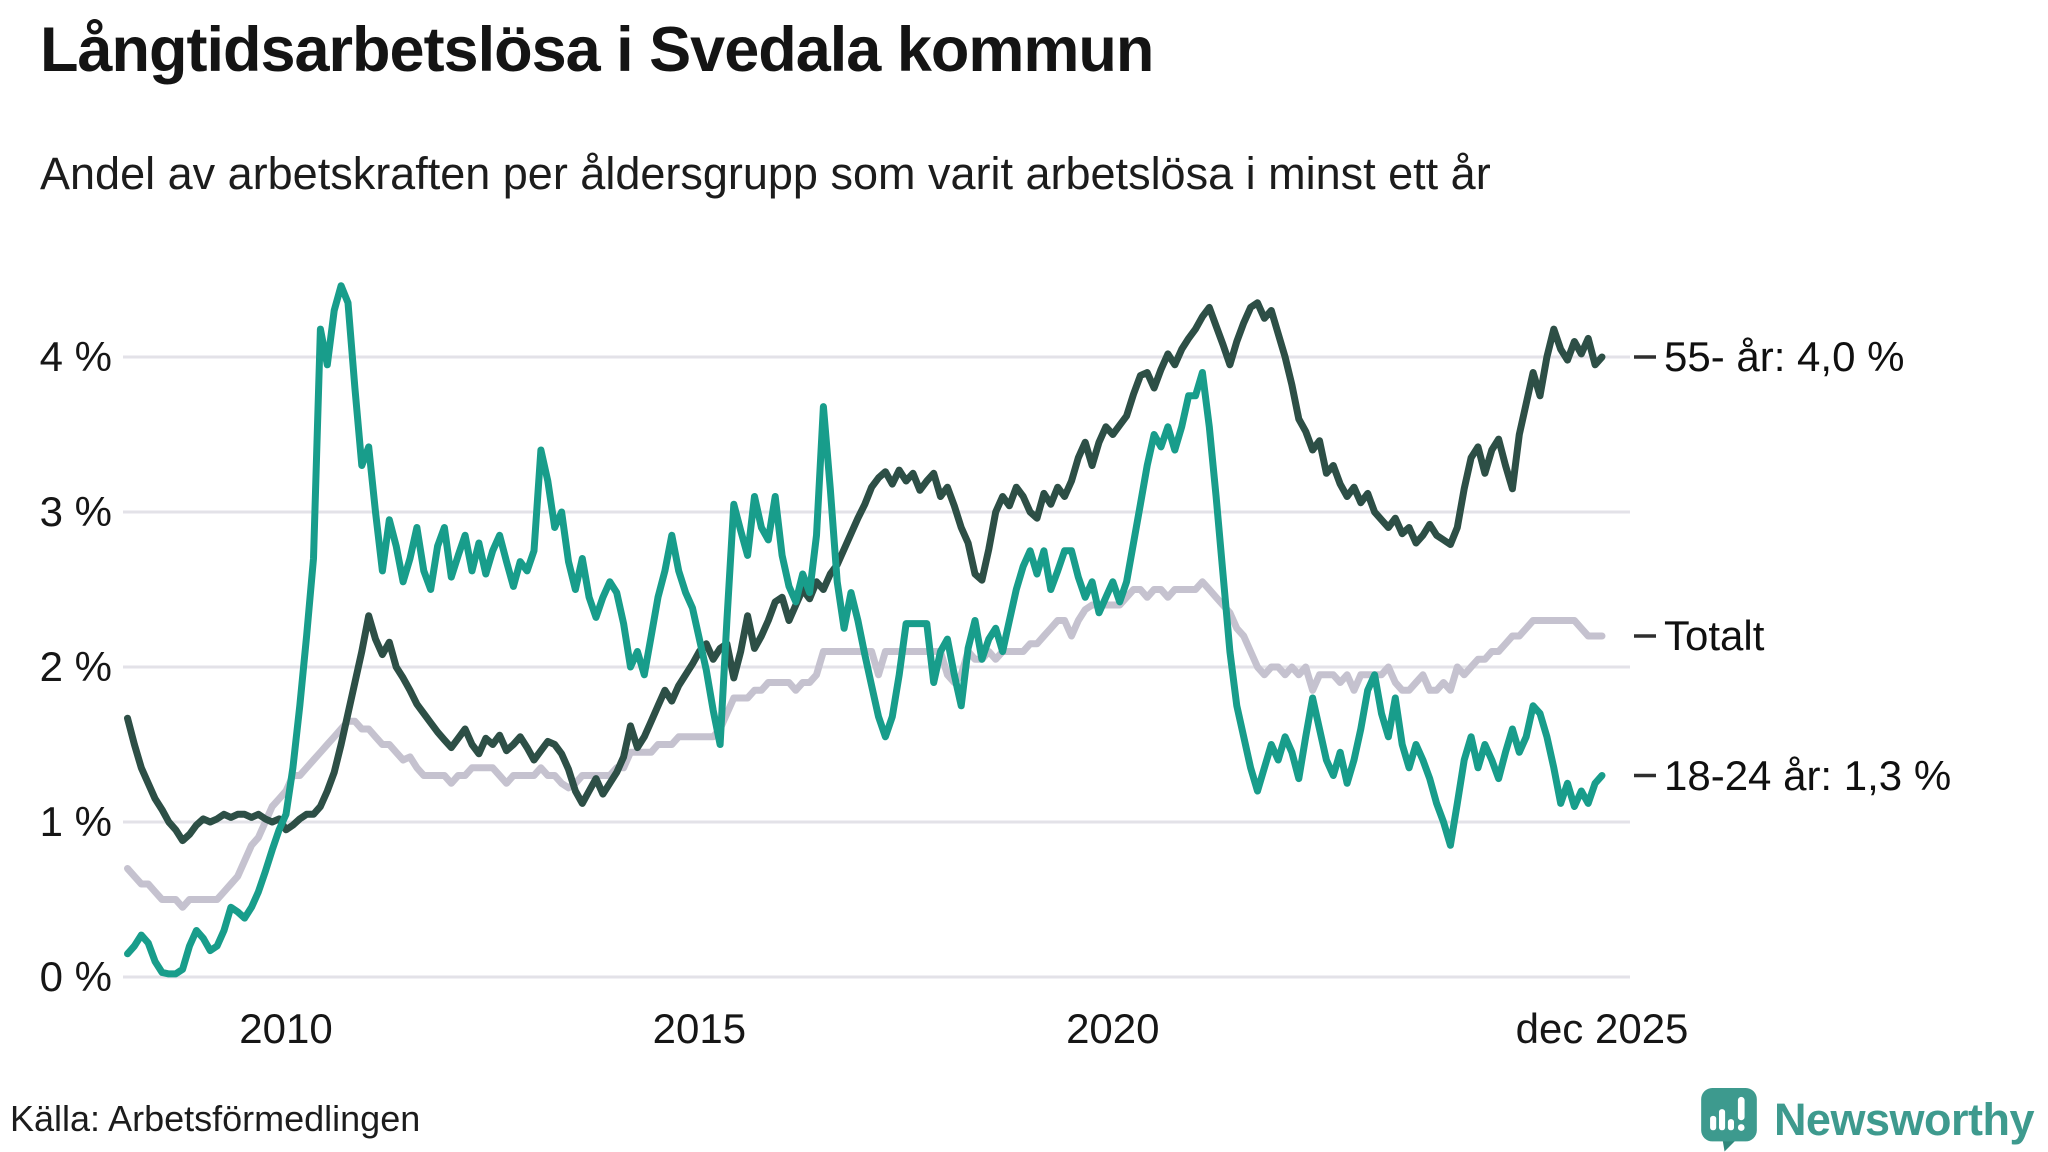 The image size is (2048, 1152). Describe the element at coordinates (75, 666) in the screenshot. I see `y-tick-label-2: 2 %` at that location.